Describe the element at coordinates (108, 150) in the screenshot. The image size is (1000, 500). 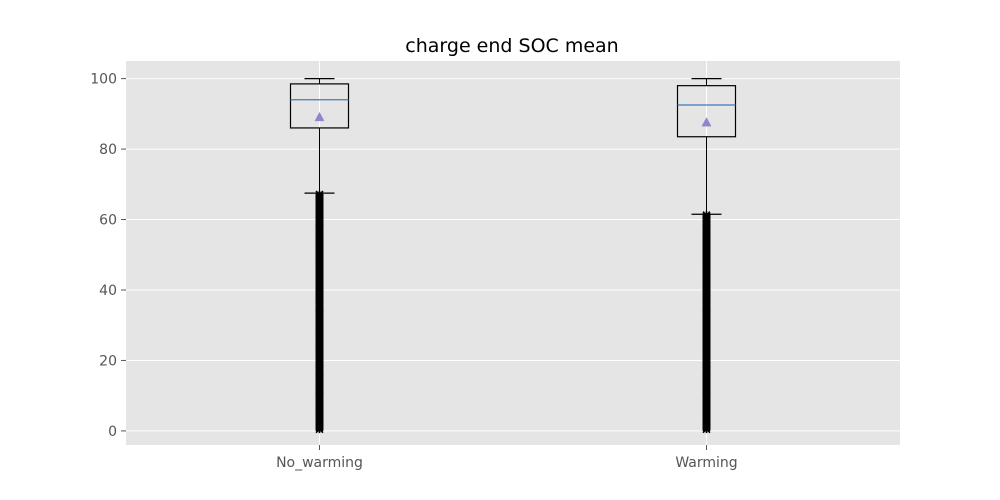
I see `y-tick-label: 80` at that location.